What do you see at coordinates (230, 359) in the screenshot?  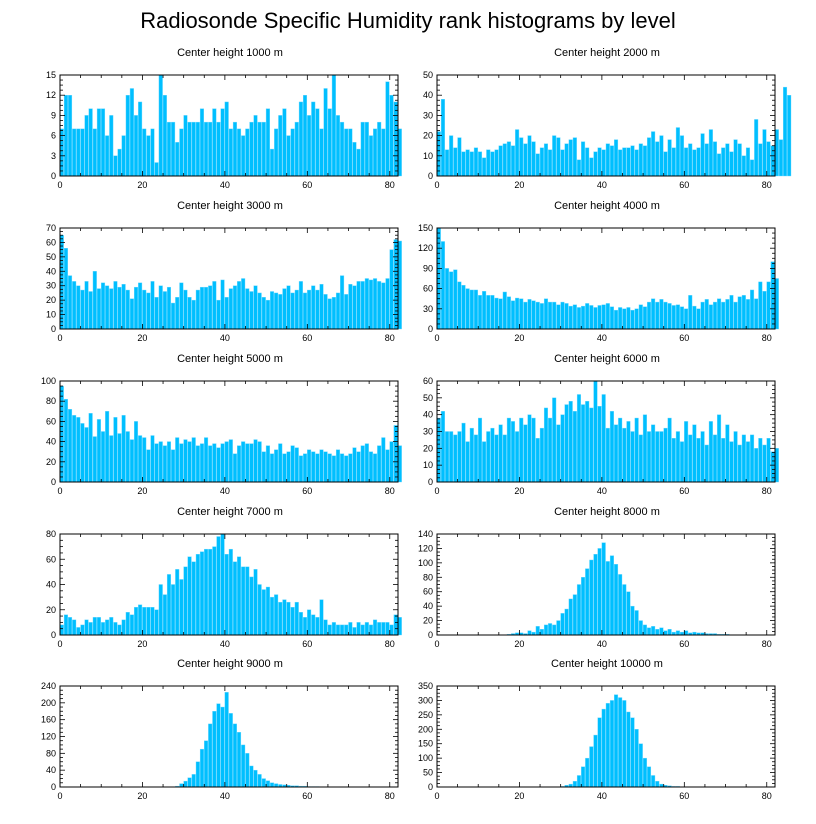 I see `panel-title-5: Center height 5000 m` at bounding box center [230, 359].